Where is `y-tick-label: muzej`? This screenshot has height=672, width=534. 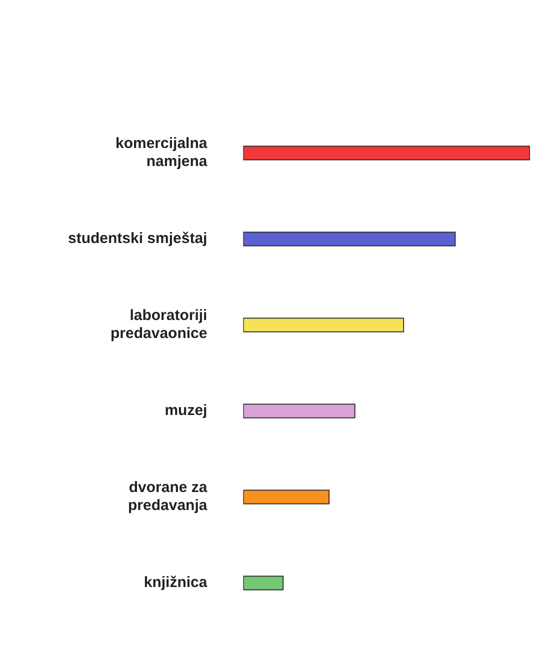
y-tick-label: muzej is located at coordinates (186, 411).